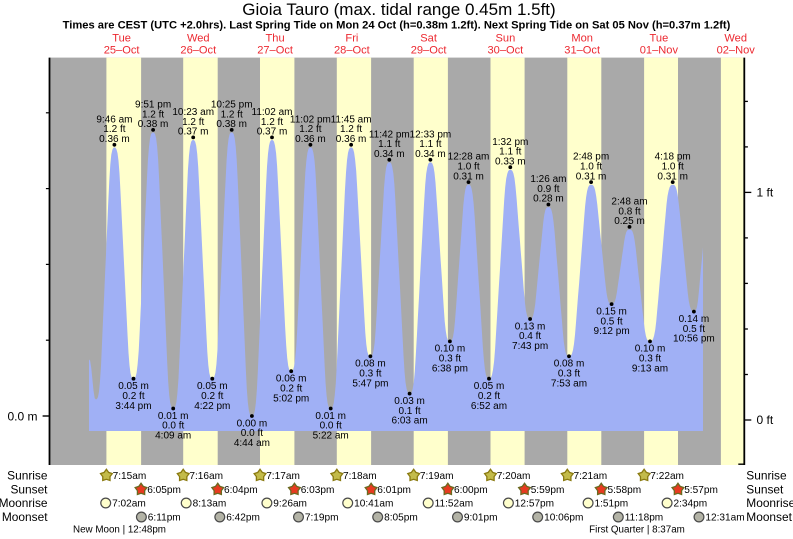 The height and width of the screenshot is (539, 793). Describe the element at coordinates (650, 349) in the screenshot. I see `svg-text: 0.10 m` at that location.